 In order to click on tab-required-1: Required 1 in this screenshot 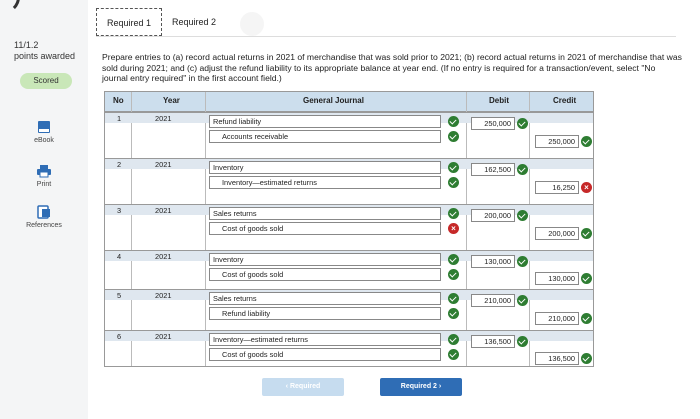, I will do `click(129, 22)`.